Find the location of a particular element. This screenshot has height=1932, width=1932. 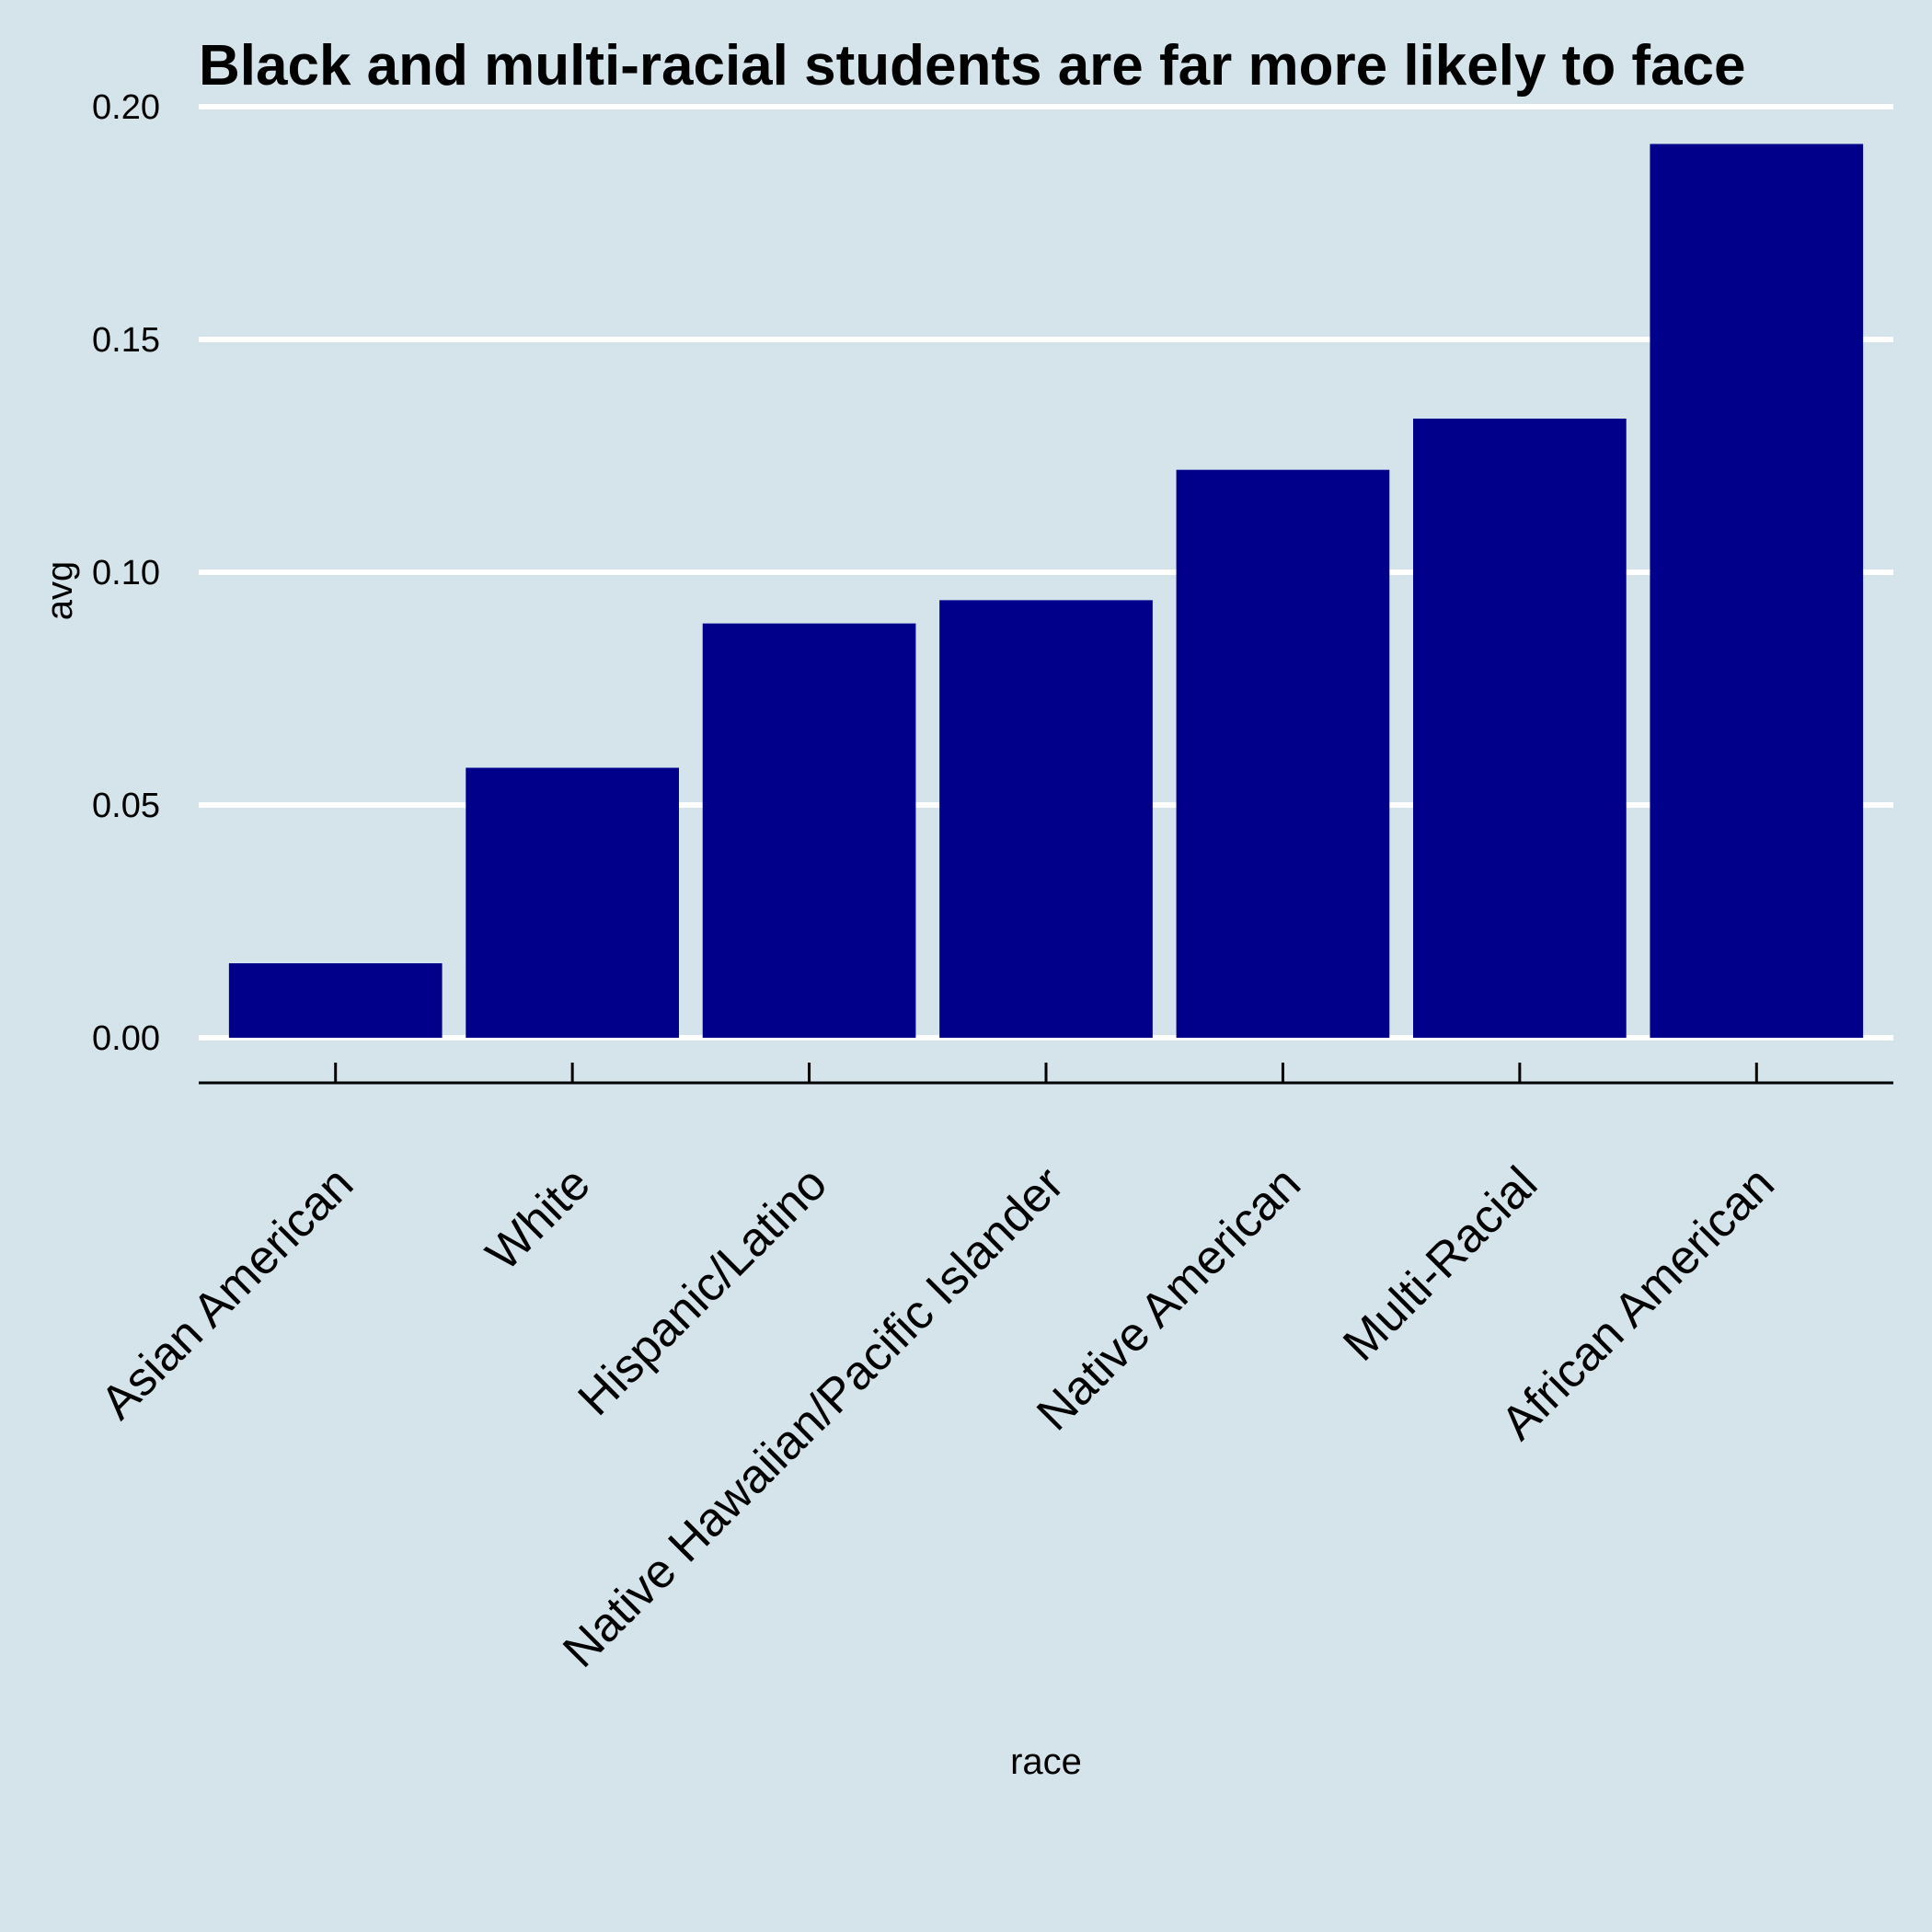

x-axis-title: race is located at coordinates (1046, 1762).